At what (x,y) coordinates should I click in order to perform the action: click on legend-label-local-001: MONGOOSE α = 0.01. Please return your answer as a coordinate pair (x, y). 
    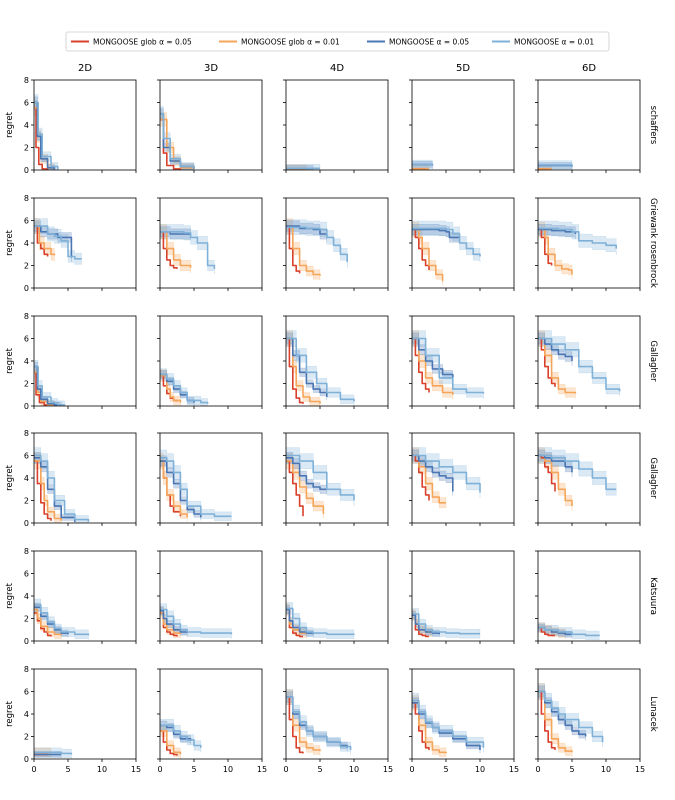
    Looking at the image, I should click on (554, 42).